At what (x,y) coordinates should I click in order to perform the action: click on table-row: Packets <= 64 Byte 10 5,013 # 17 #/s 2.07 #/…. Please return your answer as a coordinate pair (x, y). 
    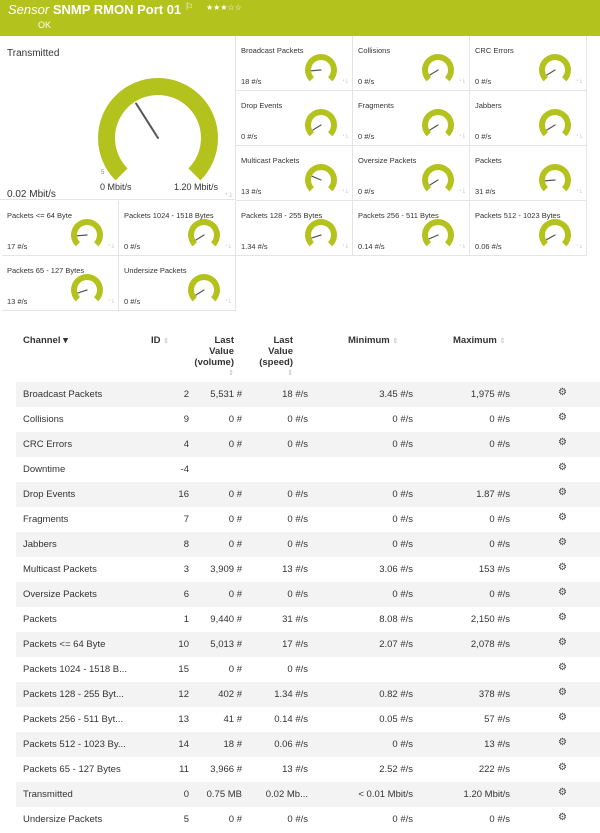
    Looking at the image, I should click on (308, 644).